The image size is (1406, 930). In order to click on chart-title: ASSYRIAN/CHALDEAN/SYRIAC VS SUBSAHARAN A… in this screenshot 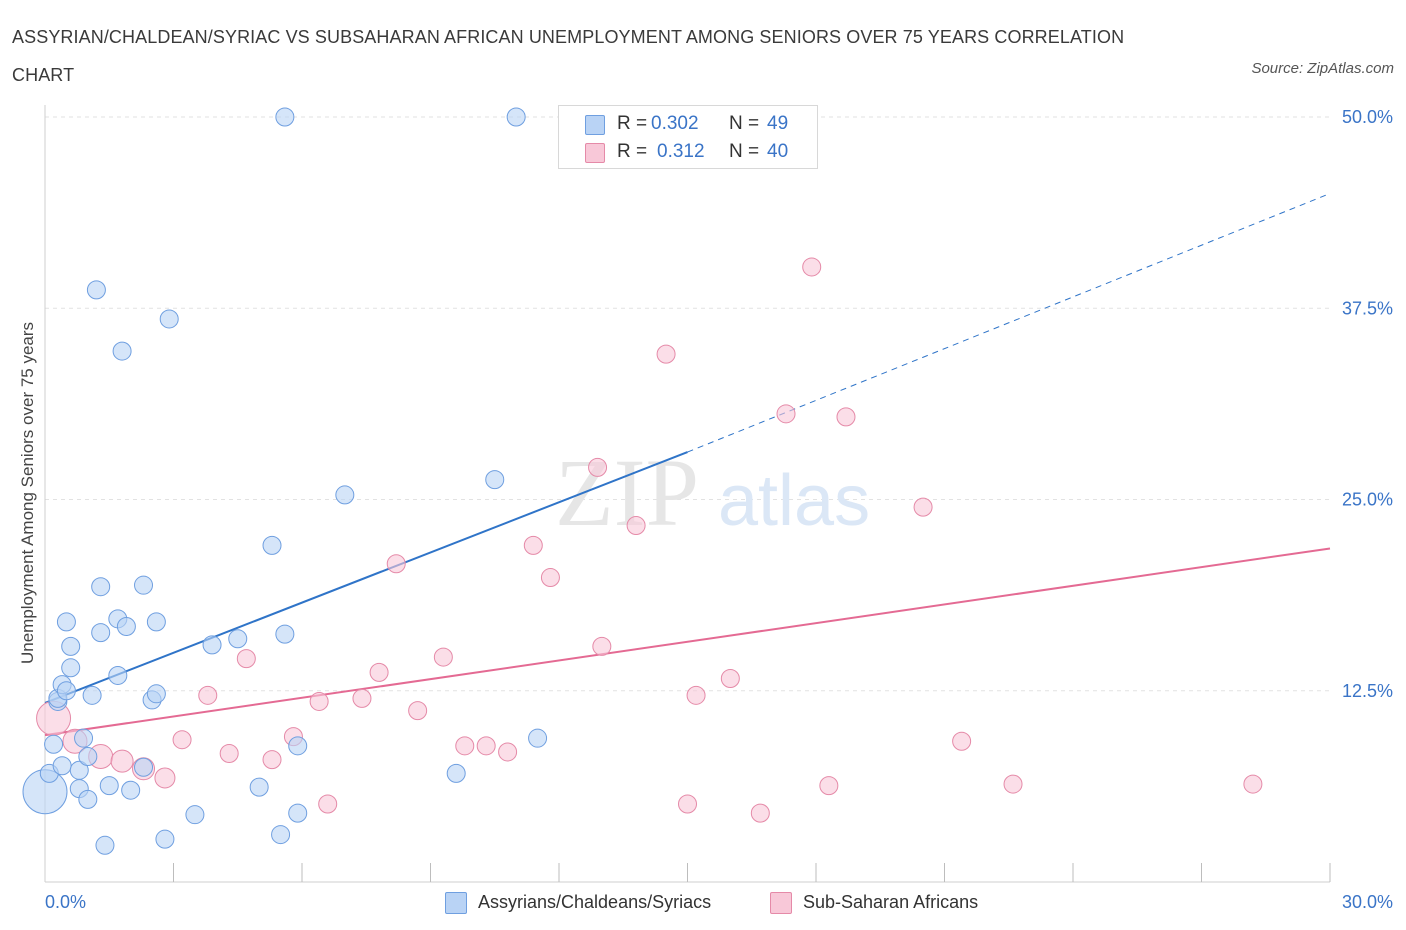, I will do `click(568, 56)`.